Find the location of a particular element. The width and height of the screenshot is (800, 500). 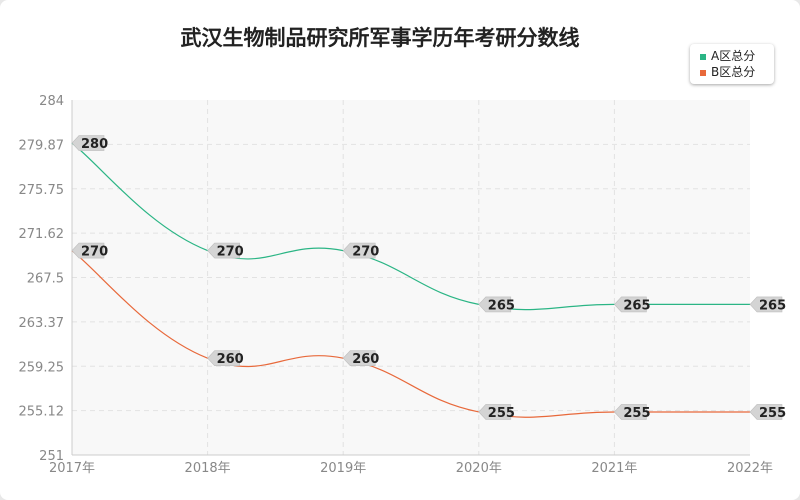

y-tick-label: 263.37 is located at coordinates (42, 323).